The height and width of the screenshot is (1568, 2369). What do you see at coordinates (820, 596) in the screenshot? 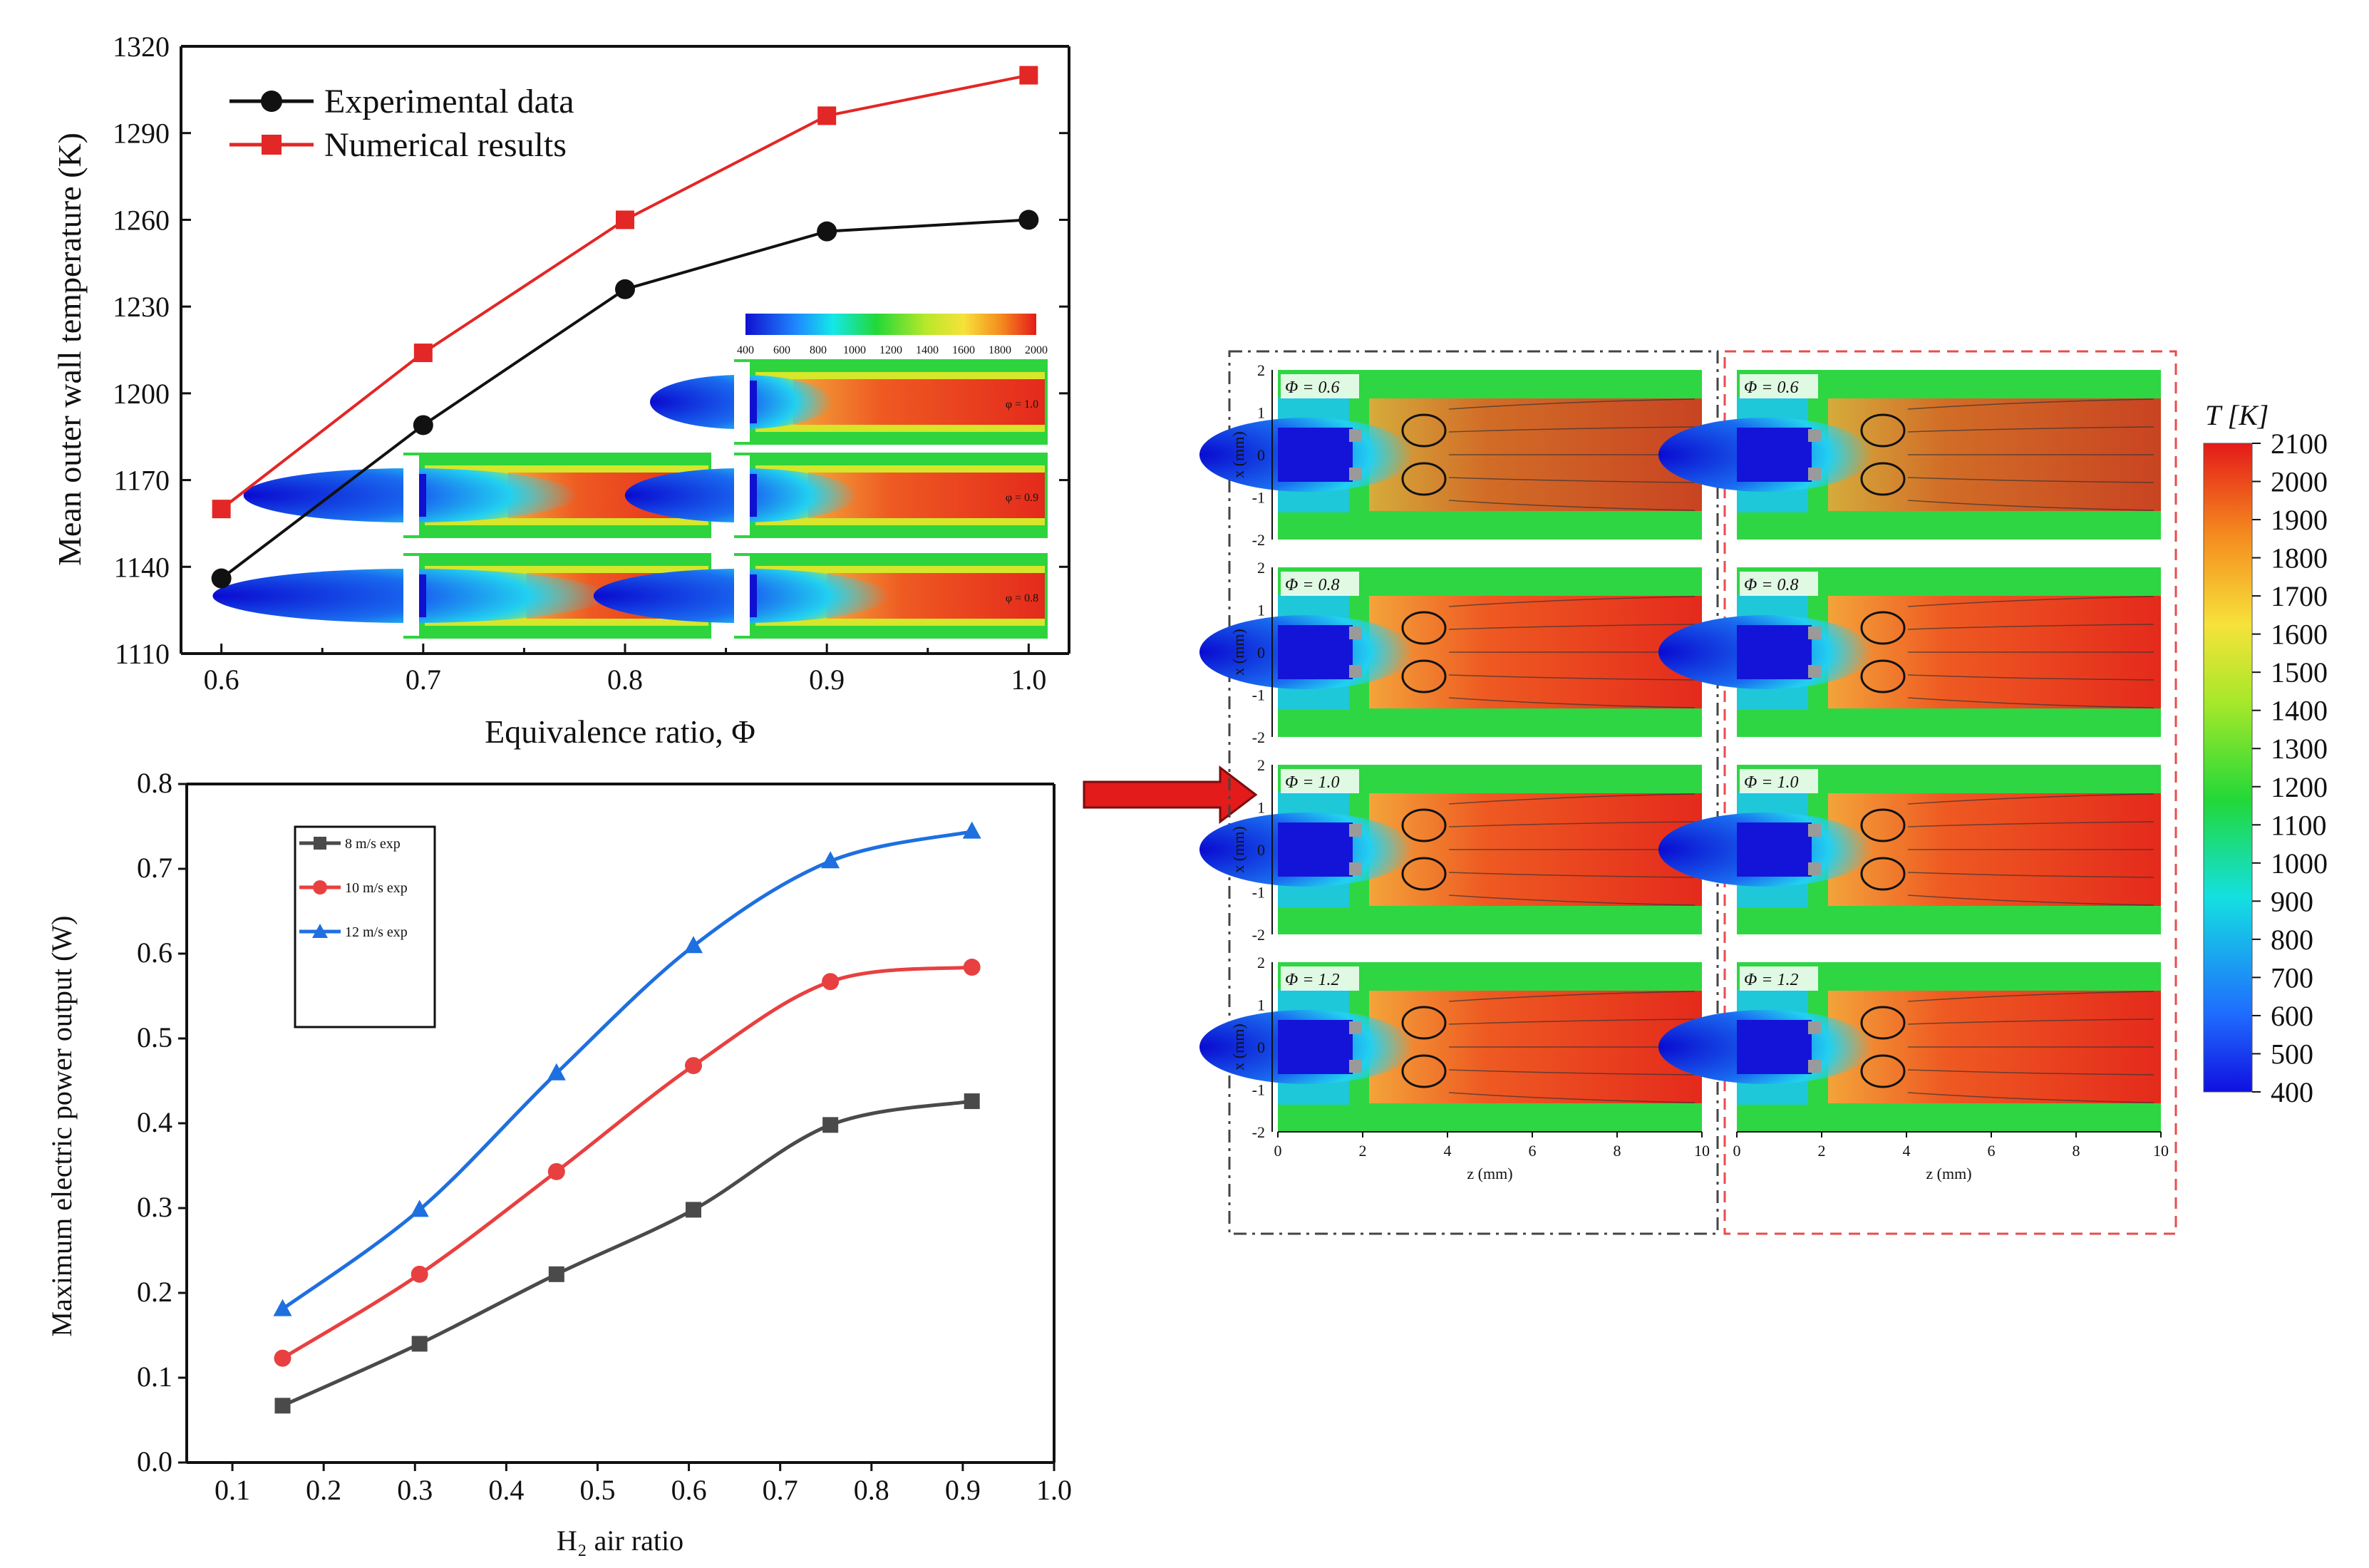
I see `inset-panel: φ = 0.8` at bounding box center [820, 596].